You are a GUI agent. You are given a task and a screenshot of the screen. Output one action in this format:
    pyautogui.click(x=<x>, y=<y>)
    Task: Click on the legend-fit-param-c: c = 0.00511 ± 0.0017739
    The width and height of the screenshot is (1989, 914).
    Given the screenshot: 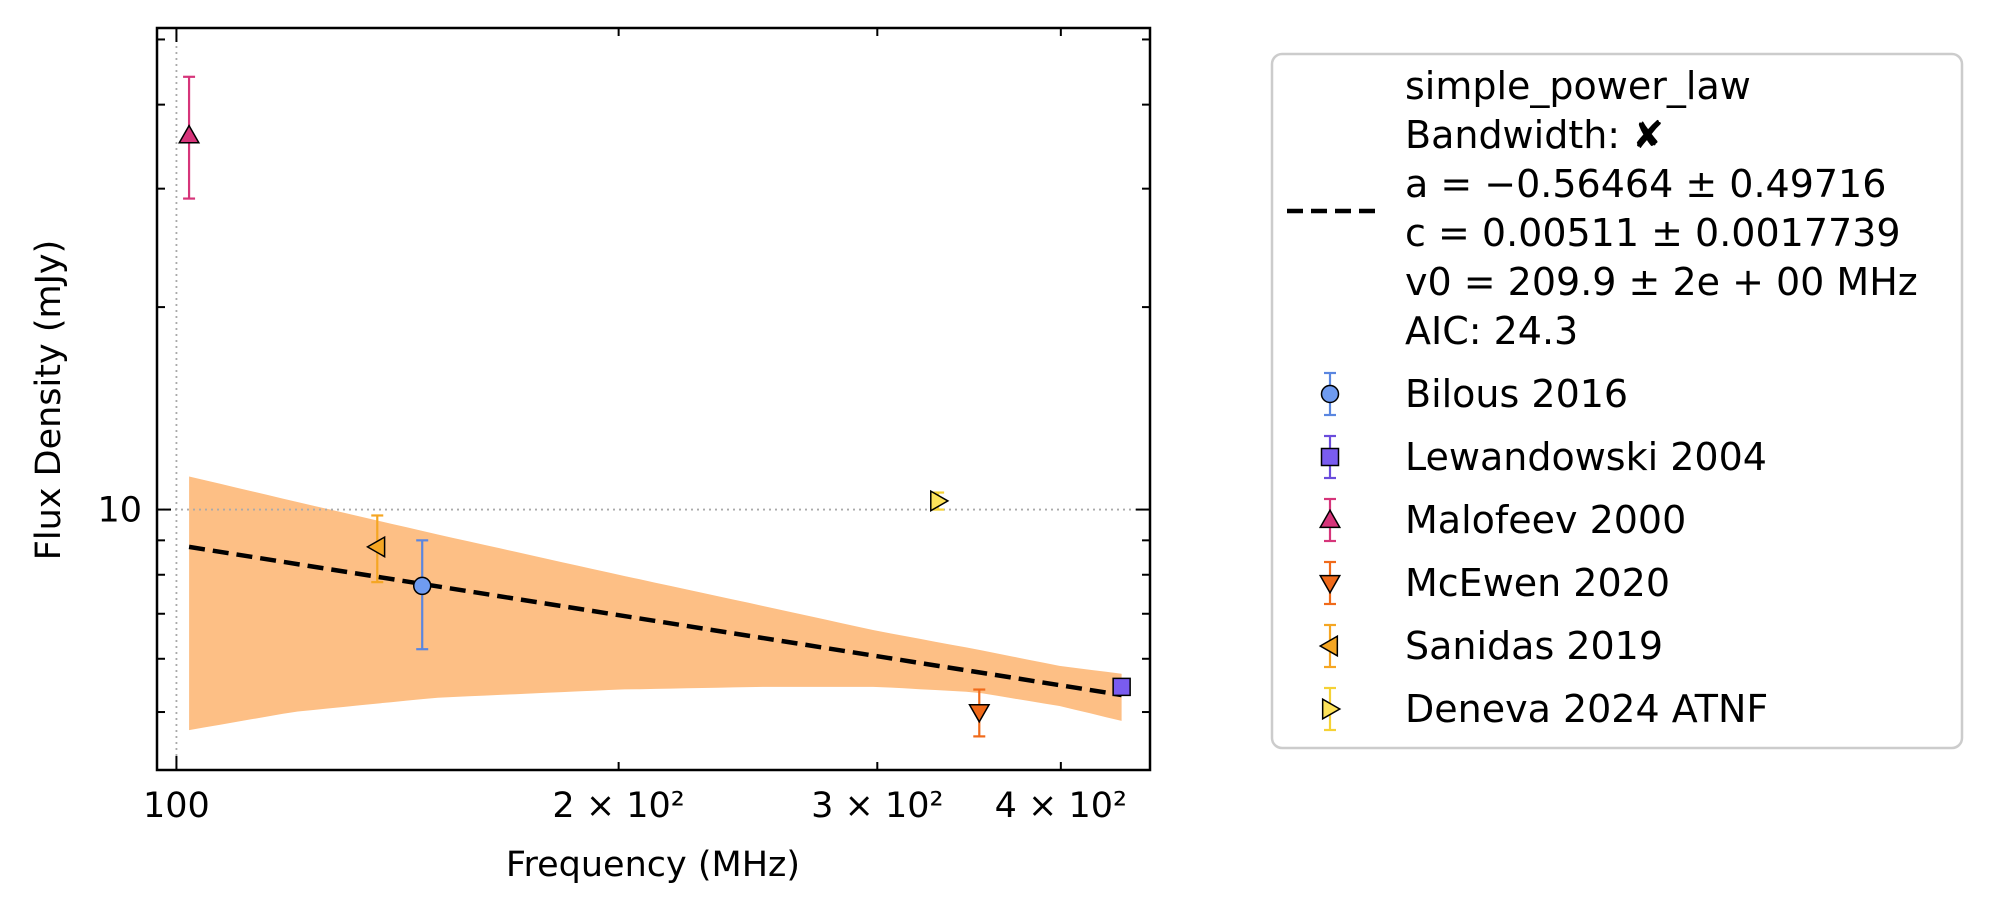 What is the action you would take?
    pyautogui.click(x=1653, y=233)
    